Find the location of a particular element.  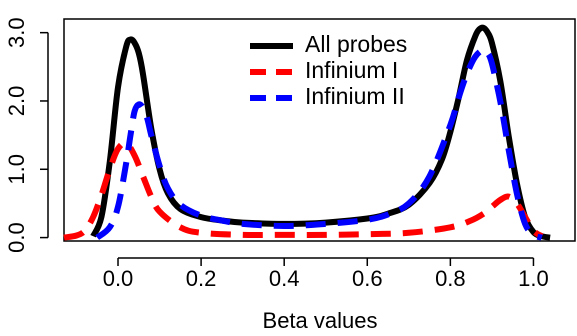

x-tick-label: 0.0 is located at coordinates (118, 278).